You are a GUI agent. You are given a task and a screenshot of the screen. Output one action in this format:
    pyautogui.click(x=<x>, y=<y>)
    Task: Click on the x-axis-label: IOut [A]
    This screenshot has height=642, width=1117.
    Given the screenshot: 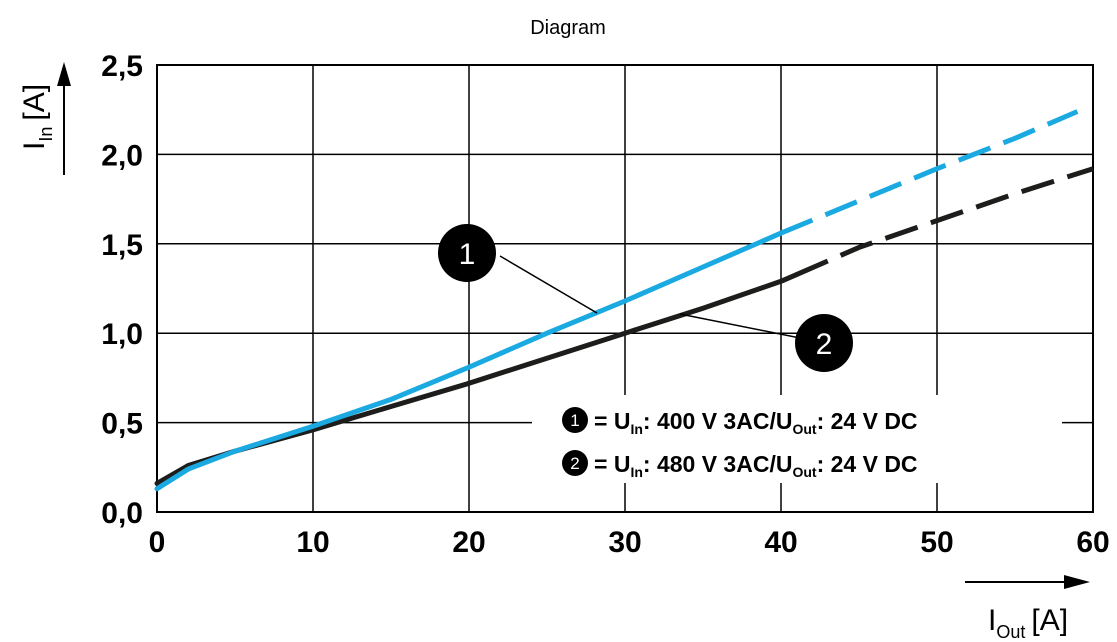 What is the action you would take?
    pyautogui.click(x=1027, y=608)
    